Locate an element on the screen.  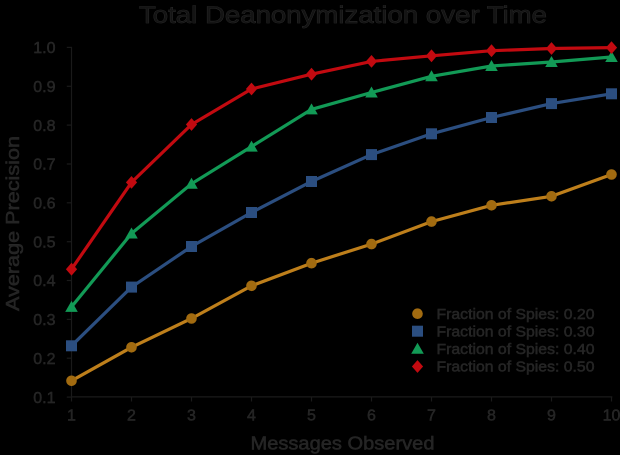
svg-text: Fraction of Spies: 0.20 is located at coordinates (516, 315).